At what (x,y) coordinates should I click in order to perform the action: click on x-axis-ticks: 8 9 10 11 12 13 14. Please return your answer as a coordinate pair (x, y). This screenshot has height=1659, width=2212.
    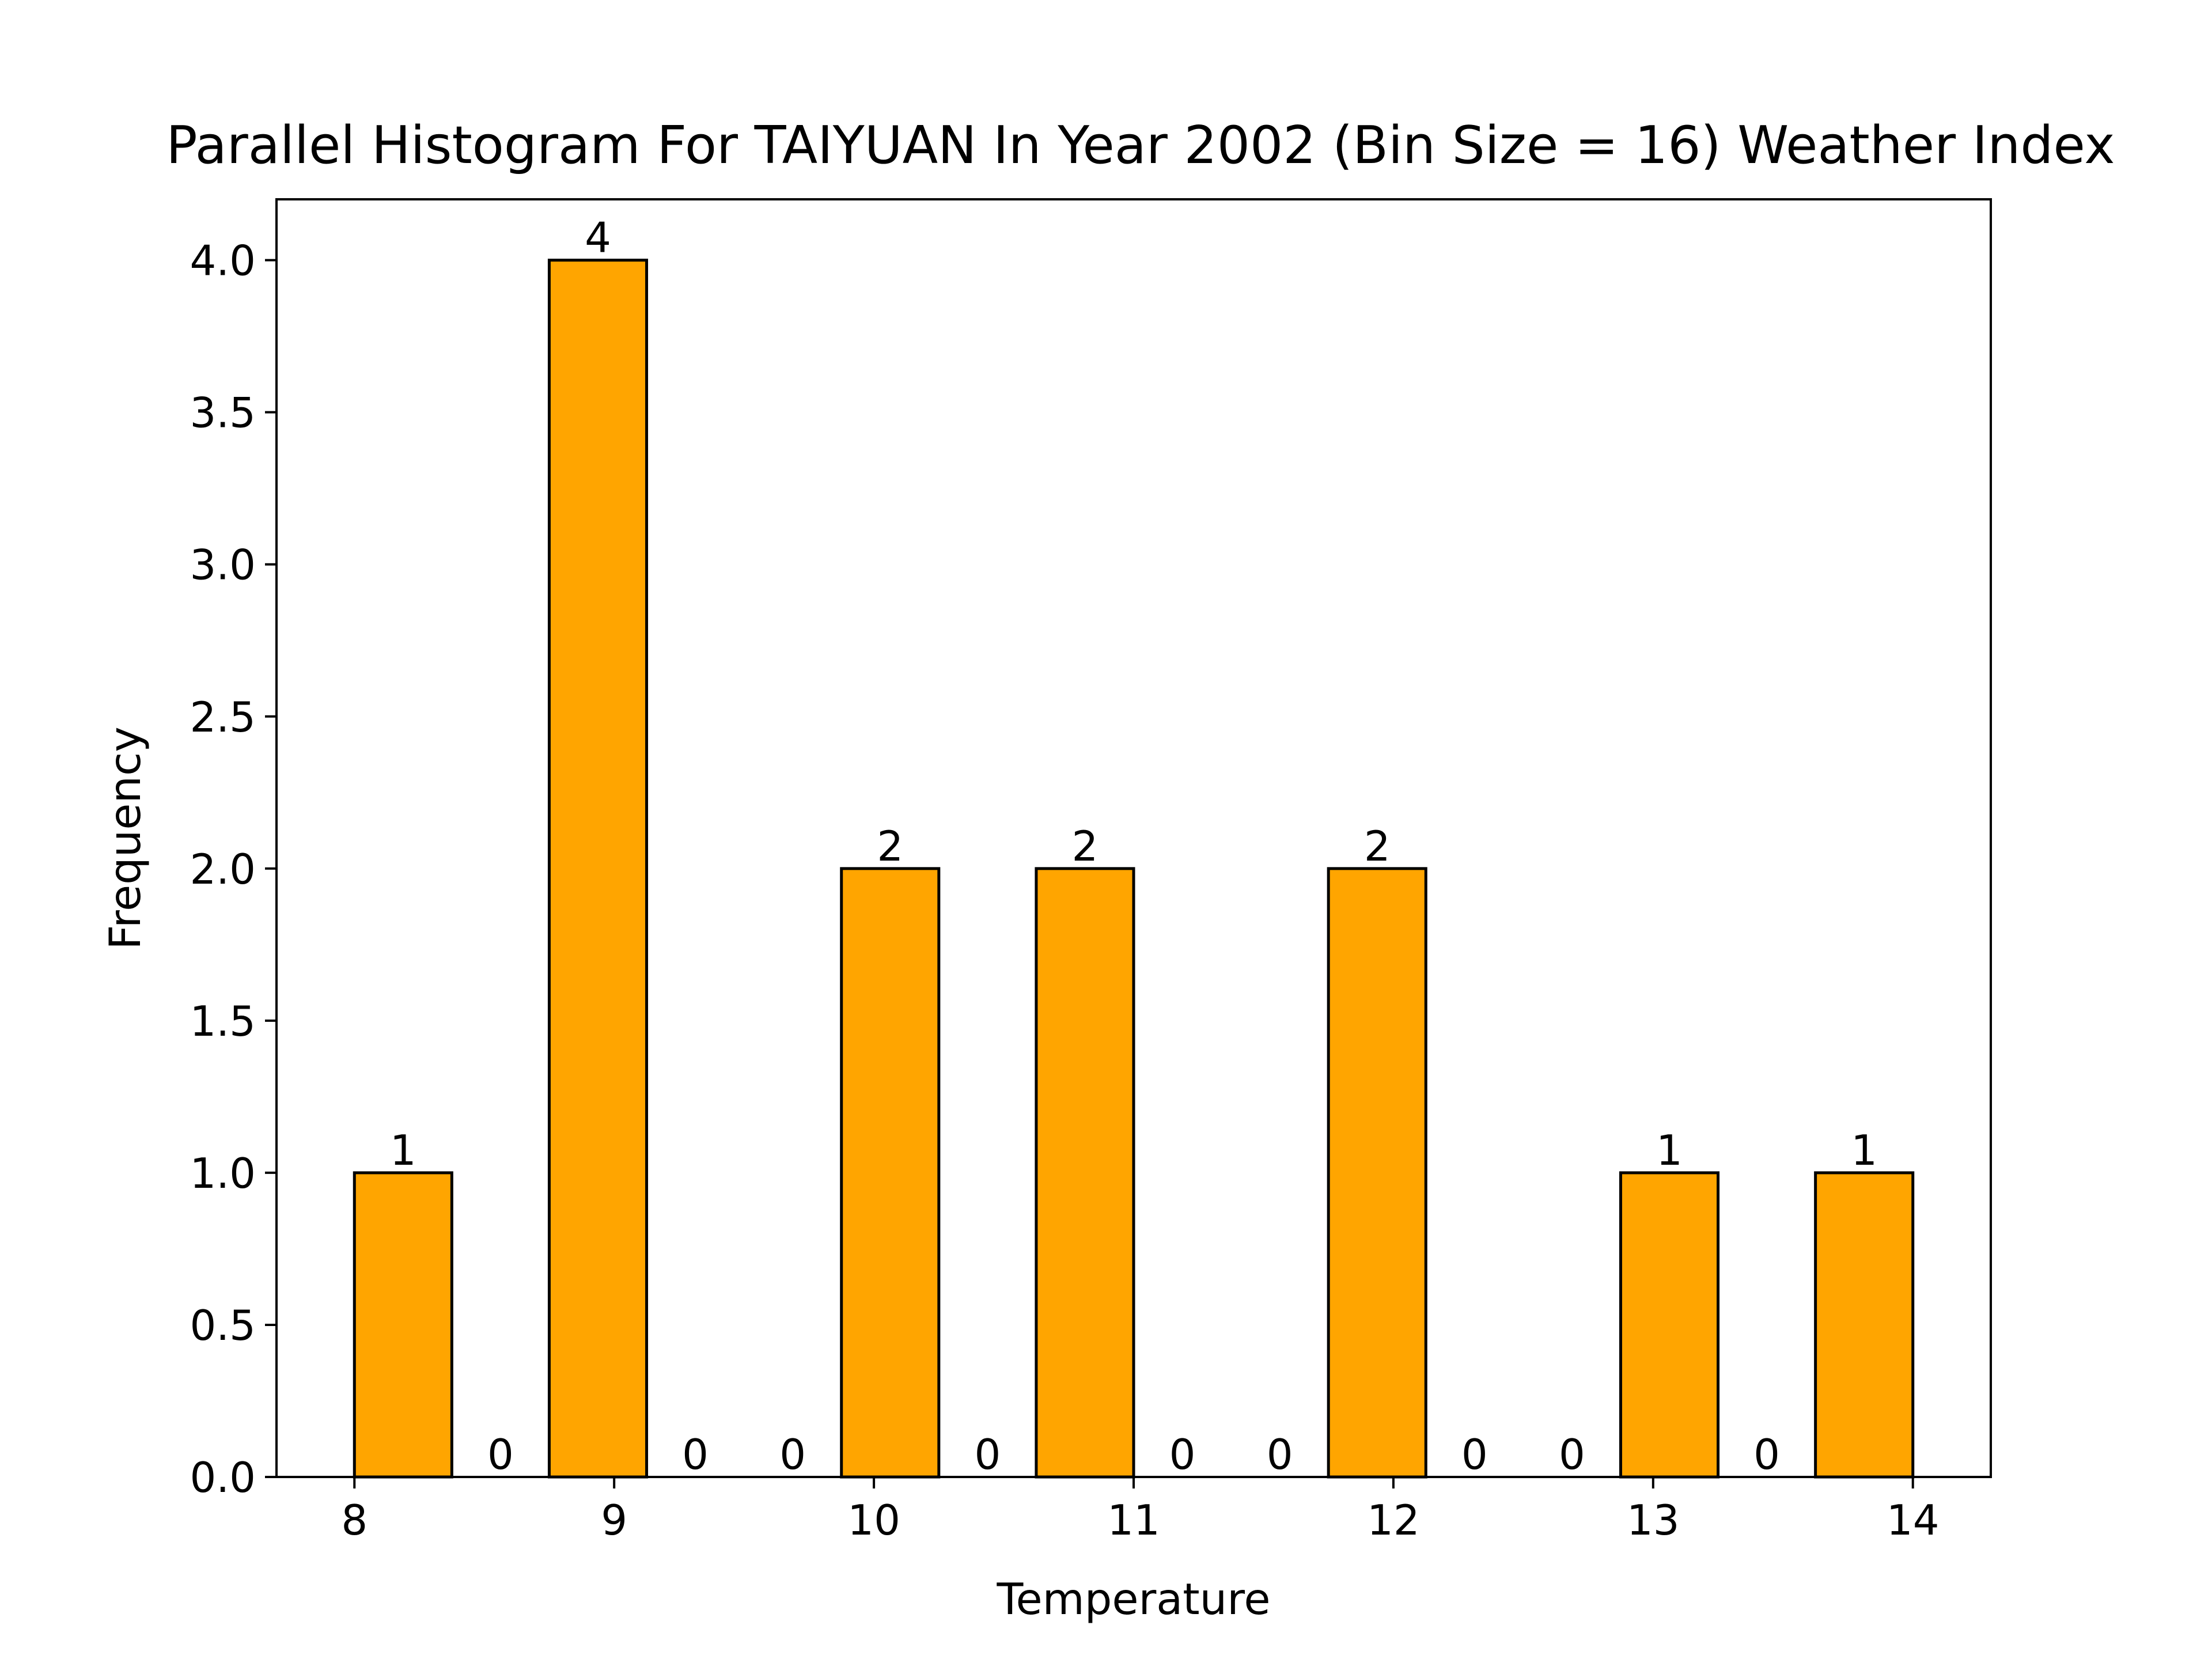
    Looking at the image, I should click on (1140, 1510).